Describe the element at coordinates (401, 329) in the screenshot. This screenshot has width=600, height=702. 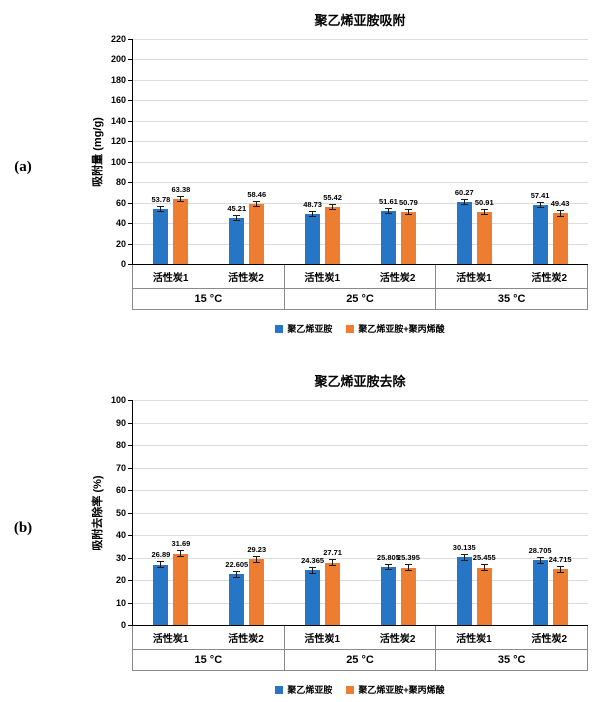
I see `legend-label: 聚乙烯亚胺+聚丙烯酸` at that location.